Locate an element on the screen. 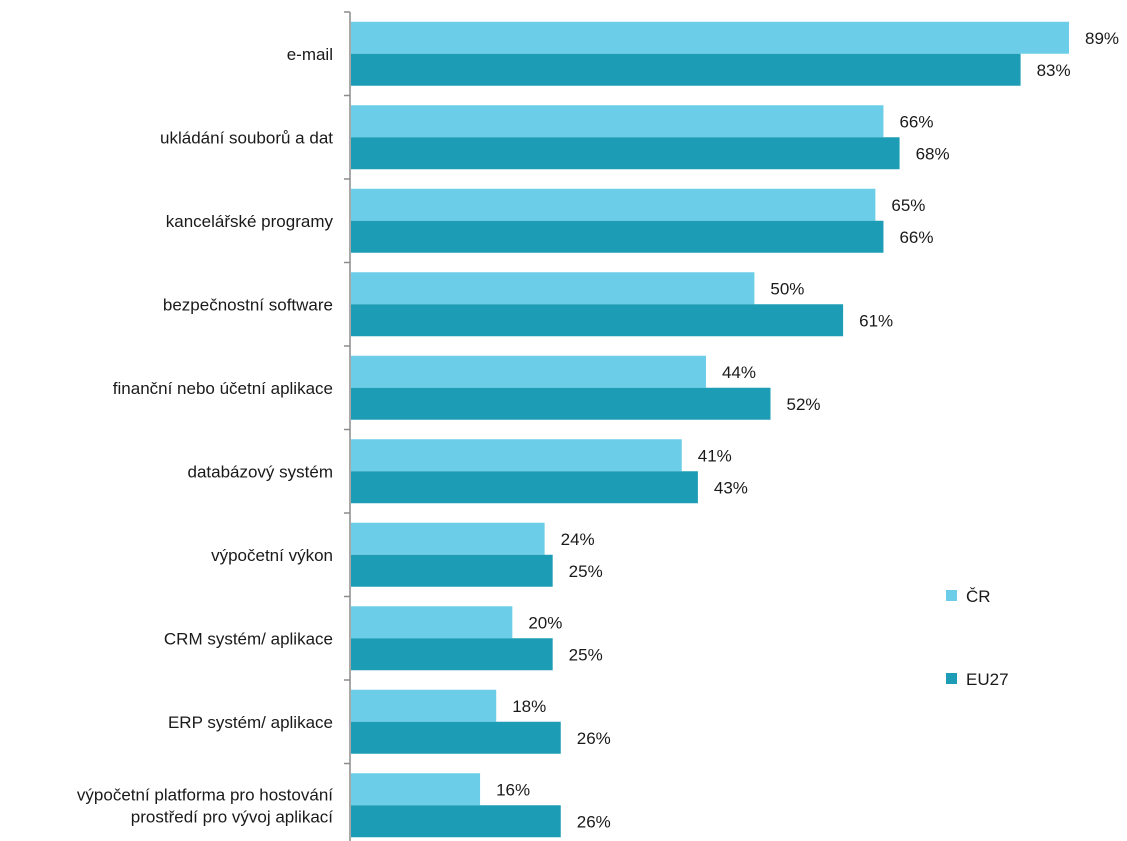 The width and height of the screenshot is (1127, 841). legend-label-čr: ČR is located at coordinates (978, 596).